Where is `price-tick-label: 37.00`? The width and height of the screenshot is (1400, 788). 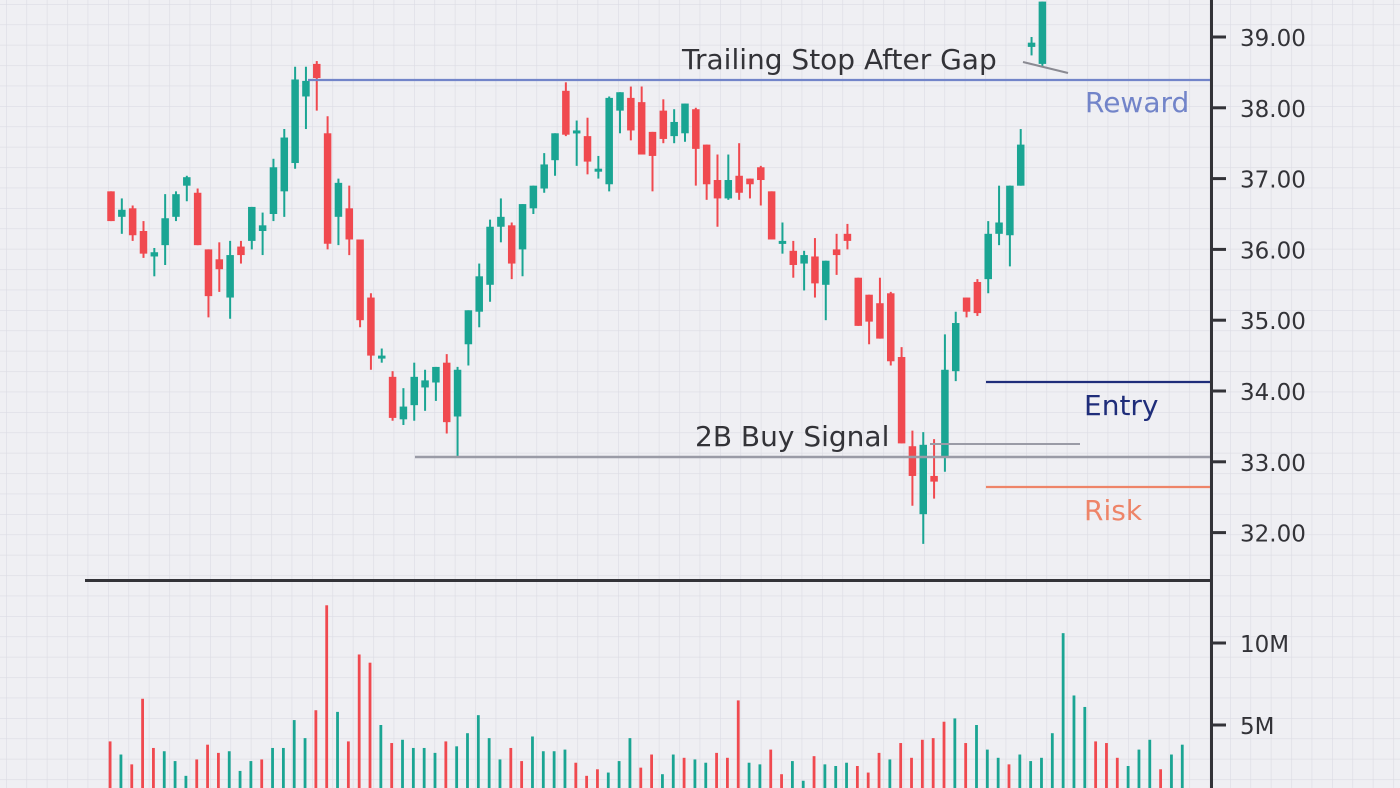 price-tick-label: 37.00 is located at coordinates (1273, 181).